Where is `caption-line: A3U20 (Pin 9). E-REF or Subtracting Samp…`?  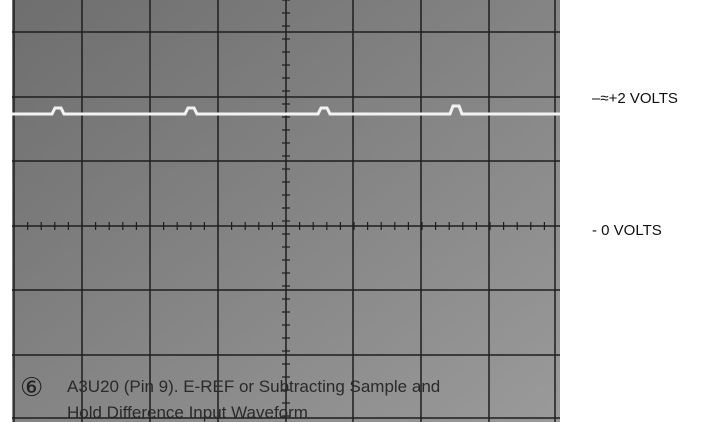
caption-line: A3U20 (Pin 9). E-REF or Subtracting Samp… is located at coordinates (253, 386).